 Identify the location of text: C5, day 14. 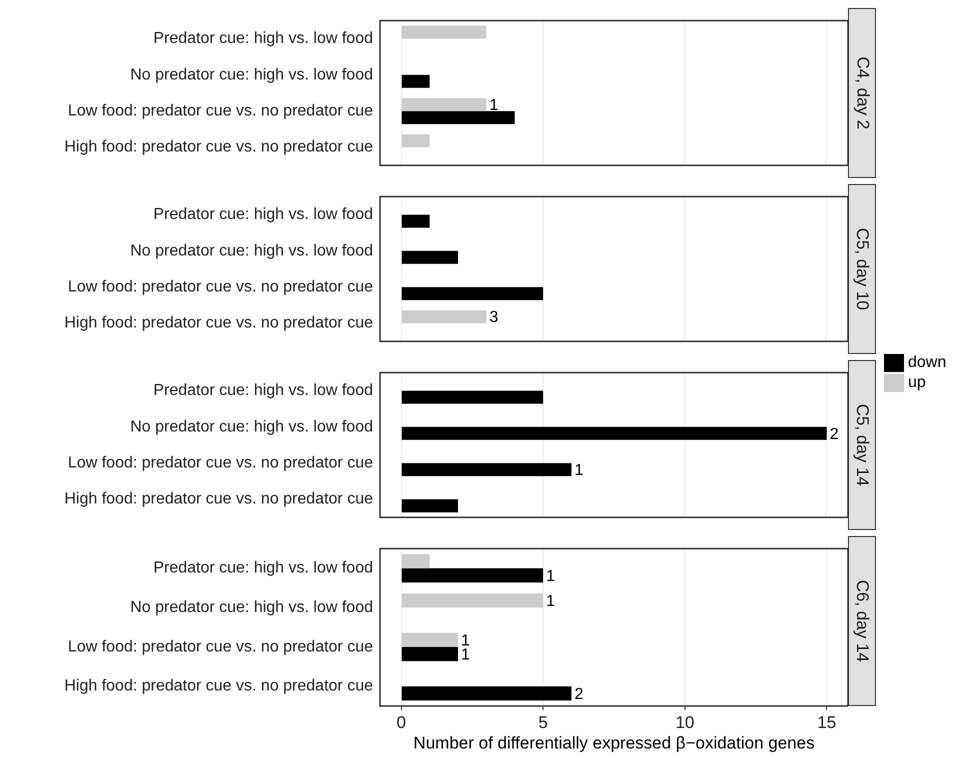
(862, 445).